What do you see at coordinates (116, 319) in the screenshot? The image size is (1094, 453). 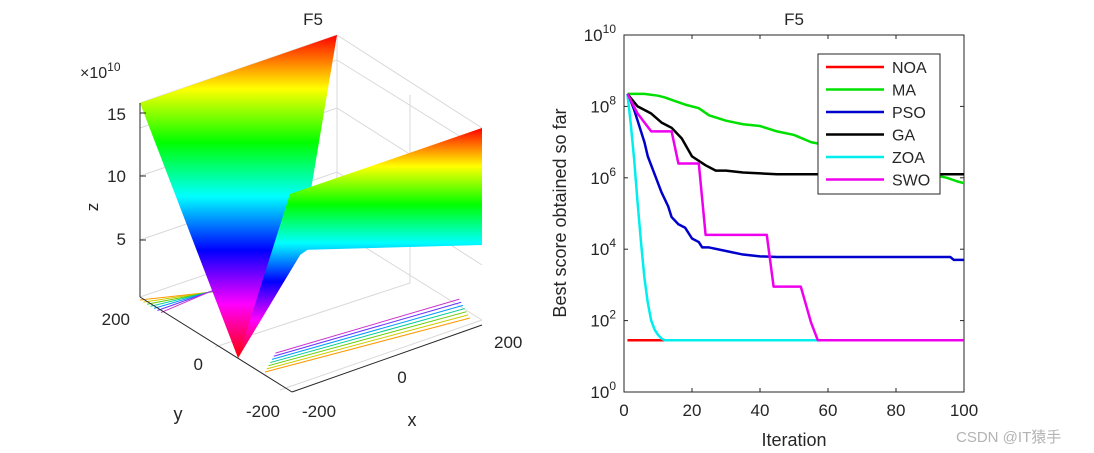 I see `y-tick-label: 200` at bounding box center [116, 319].